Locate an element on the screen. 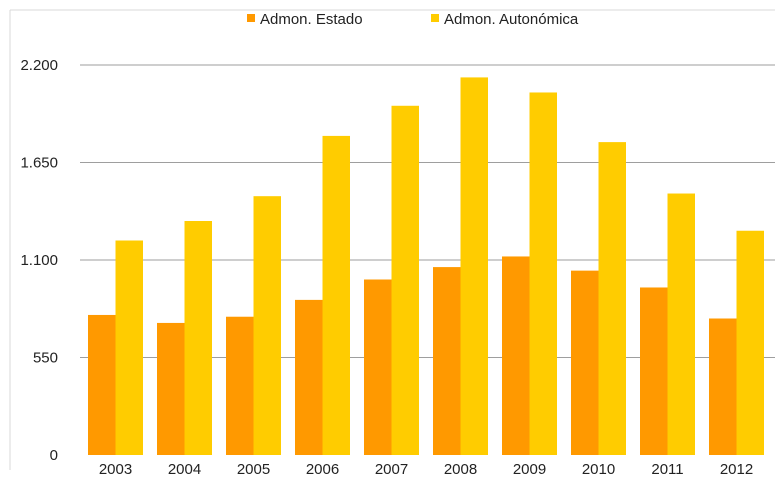 The height and width of the screenshot is (486, 779). y-tick-label: 550 is located at coordinates (45, 358).